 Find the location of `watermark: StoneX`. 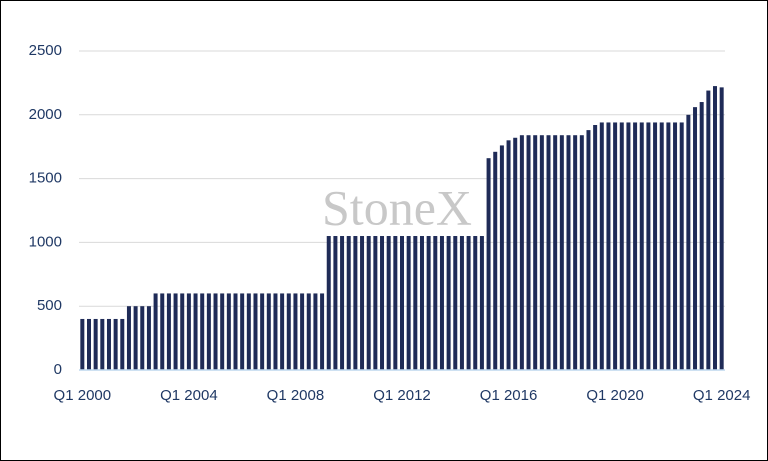

watermark: StoneX is located at coordinates (397, 207).